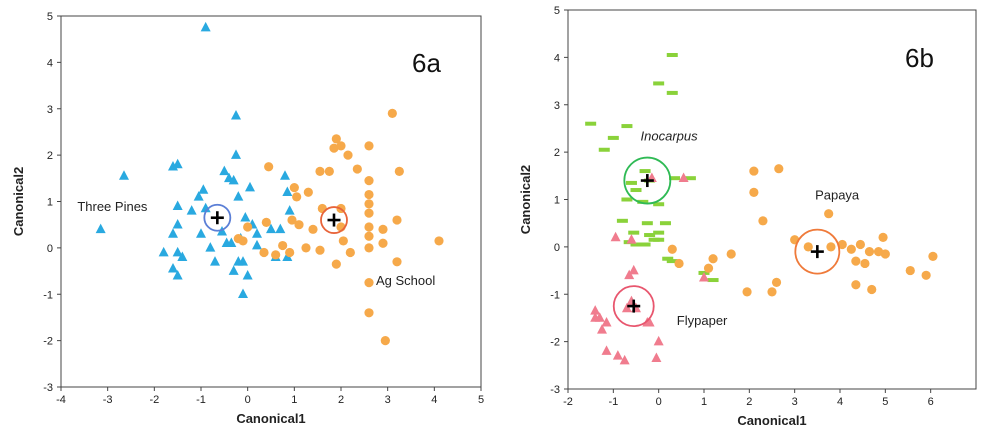 Image resolution: width=991 pixels, height=436 pixels. What do you see at coordinates (388, 400) in the screenshot?
I see `chart-0-x-tick-label: 3` at bounding box center [388, 400].